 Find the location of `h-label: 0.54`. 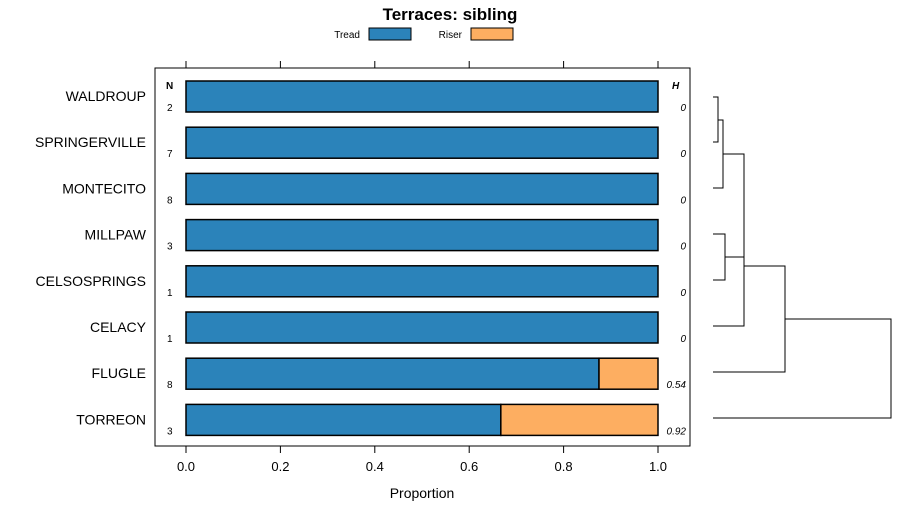

h-label: 0.54 is located at coordinates (677, 385).